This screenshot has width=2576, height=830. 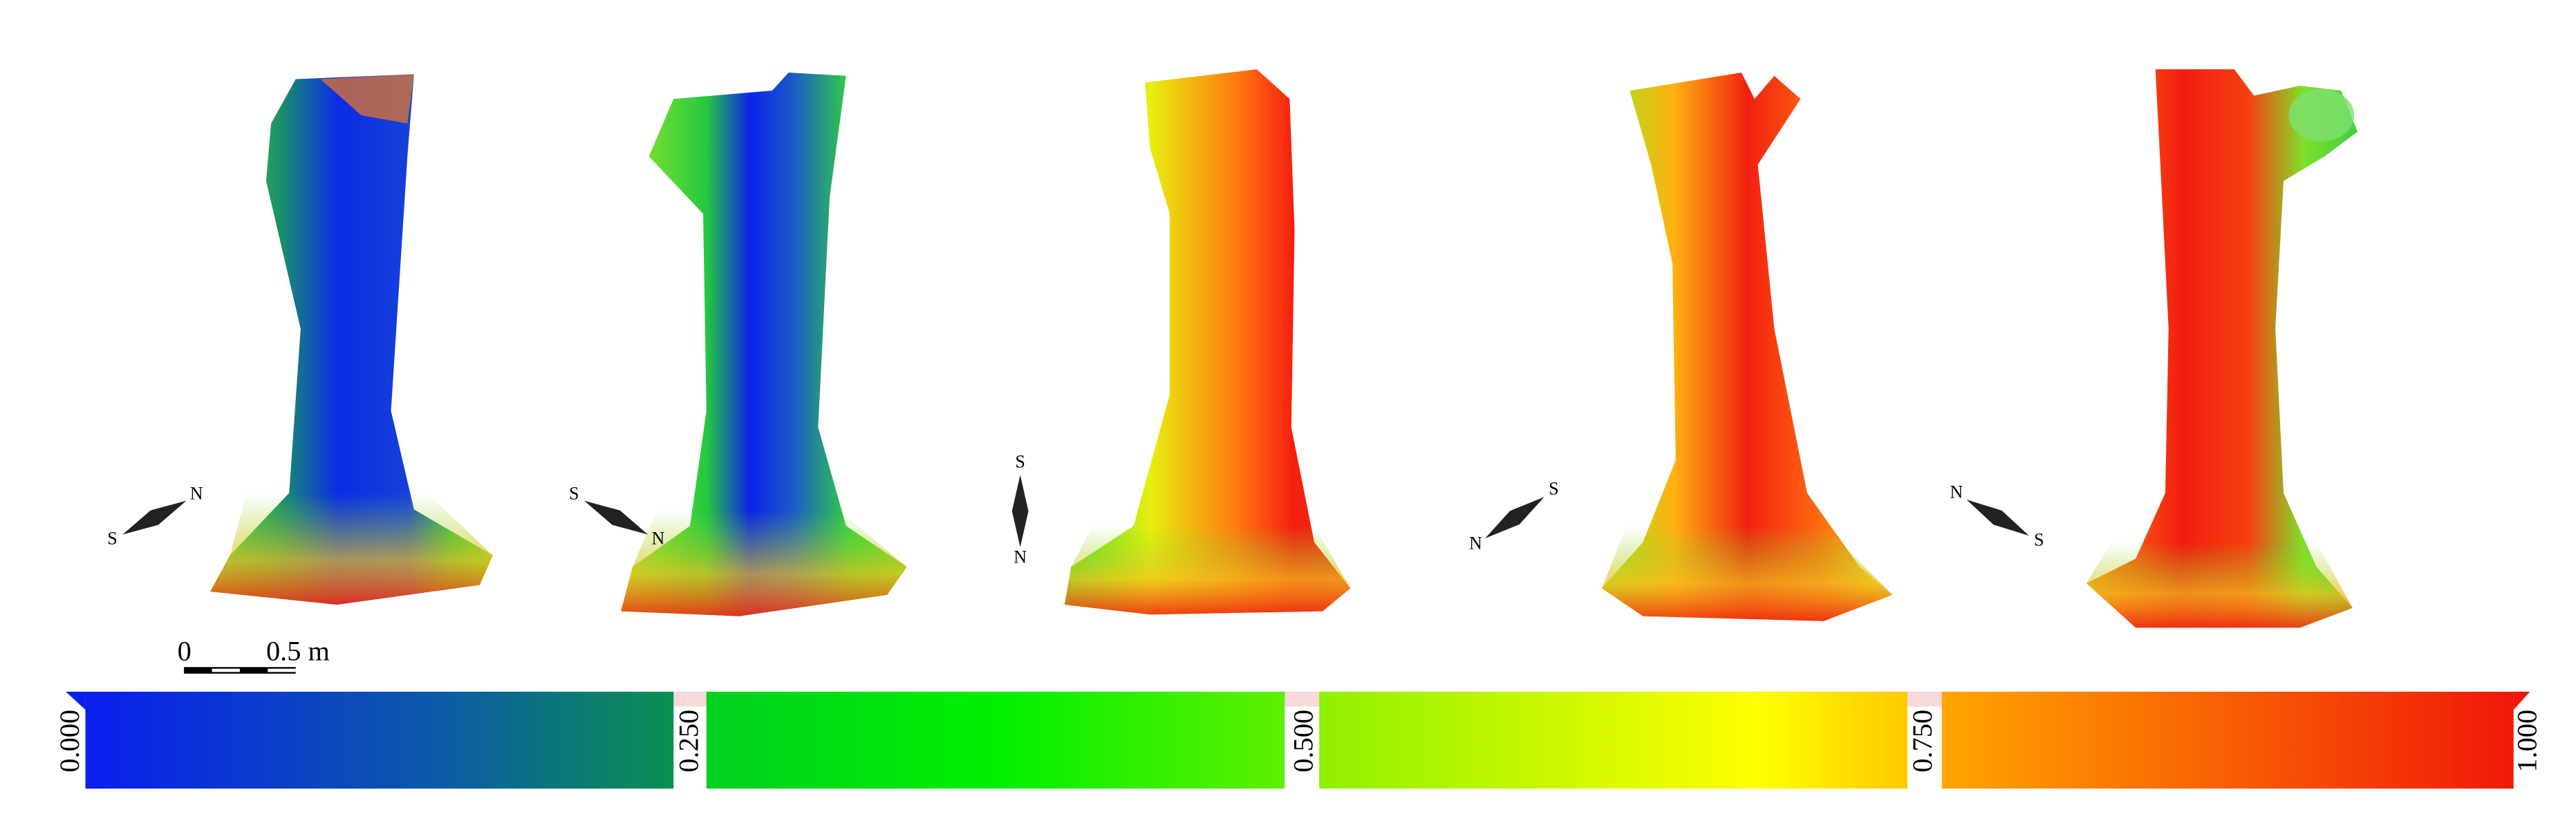 I want to click on colorbar-tick-label: 0.250, so click(x=688, y=741).